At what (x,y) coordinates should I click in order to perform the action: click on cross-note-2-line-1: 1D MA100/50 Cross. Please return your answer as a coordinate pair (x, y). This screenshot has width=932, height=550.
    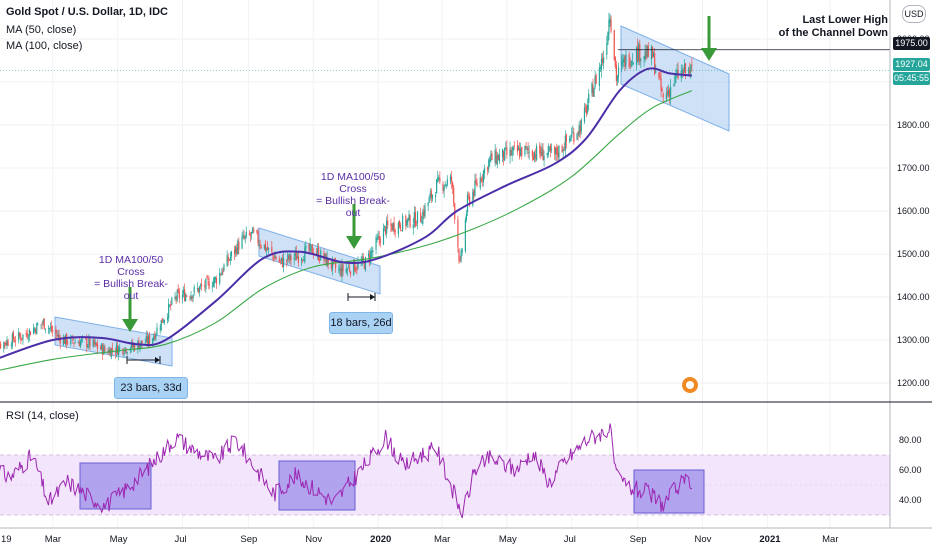
    Looking at the image, I should click on (353, 183).